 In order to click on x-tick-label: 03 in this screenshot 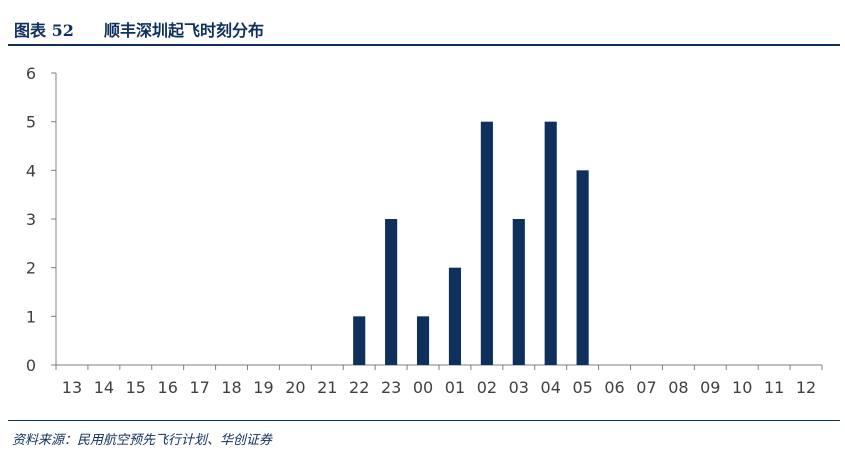, I will do `click(519, 387)`.